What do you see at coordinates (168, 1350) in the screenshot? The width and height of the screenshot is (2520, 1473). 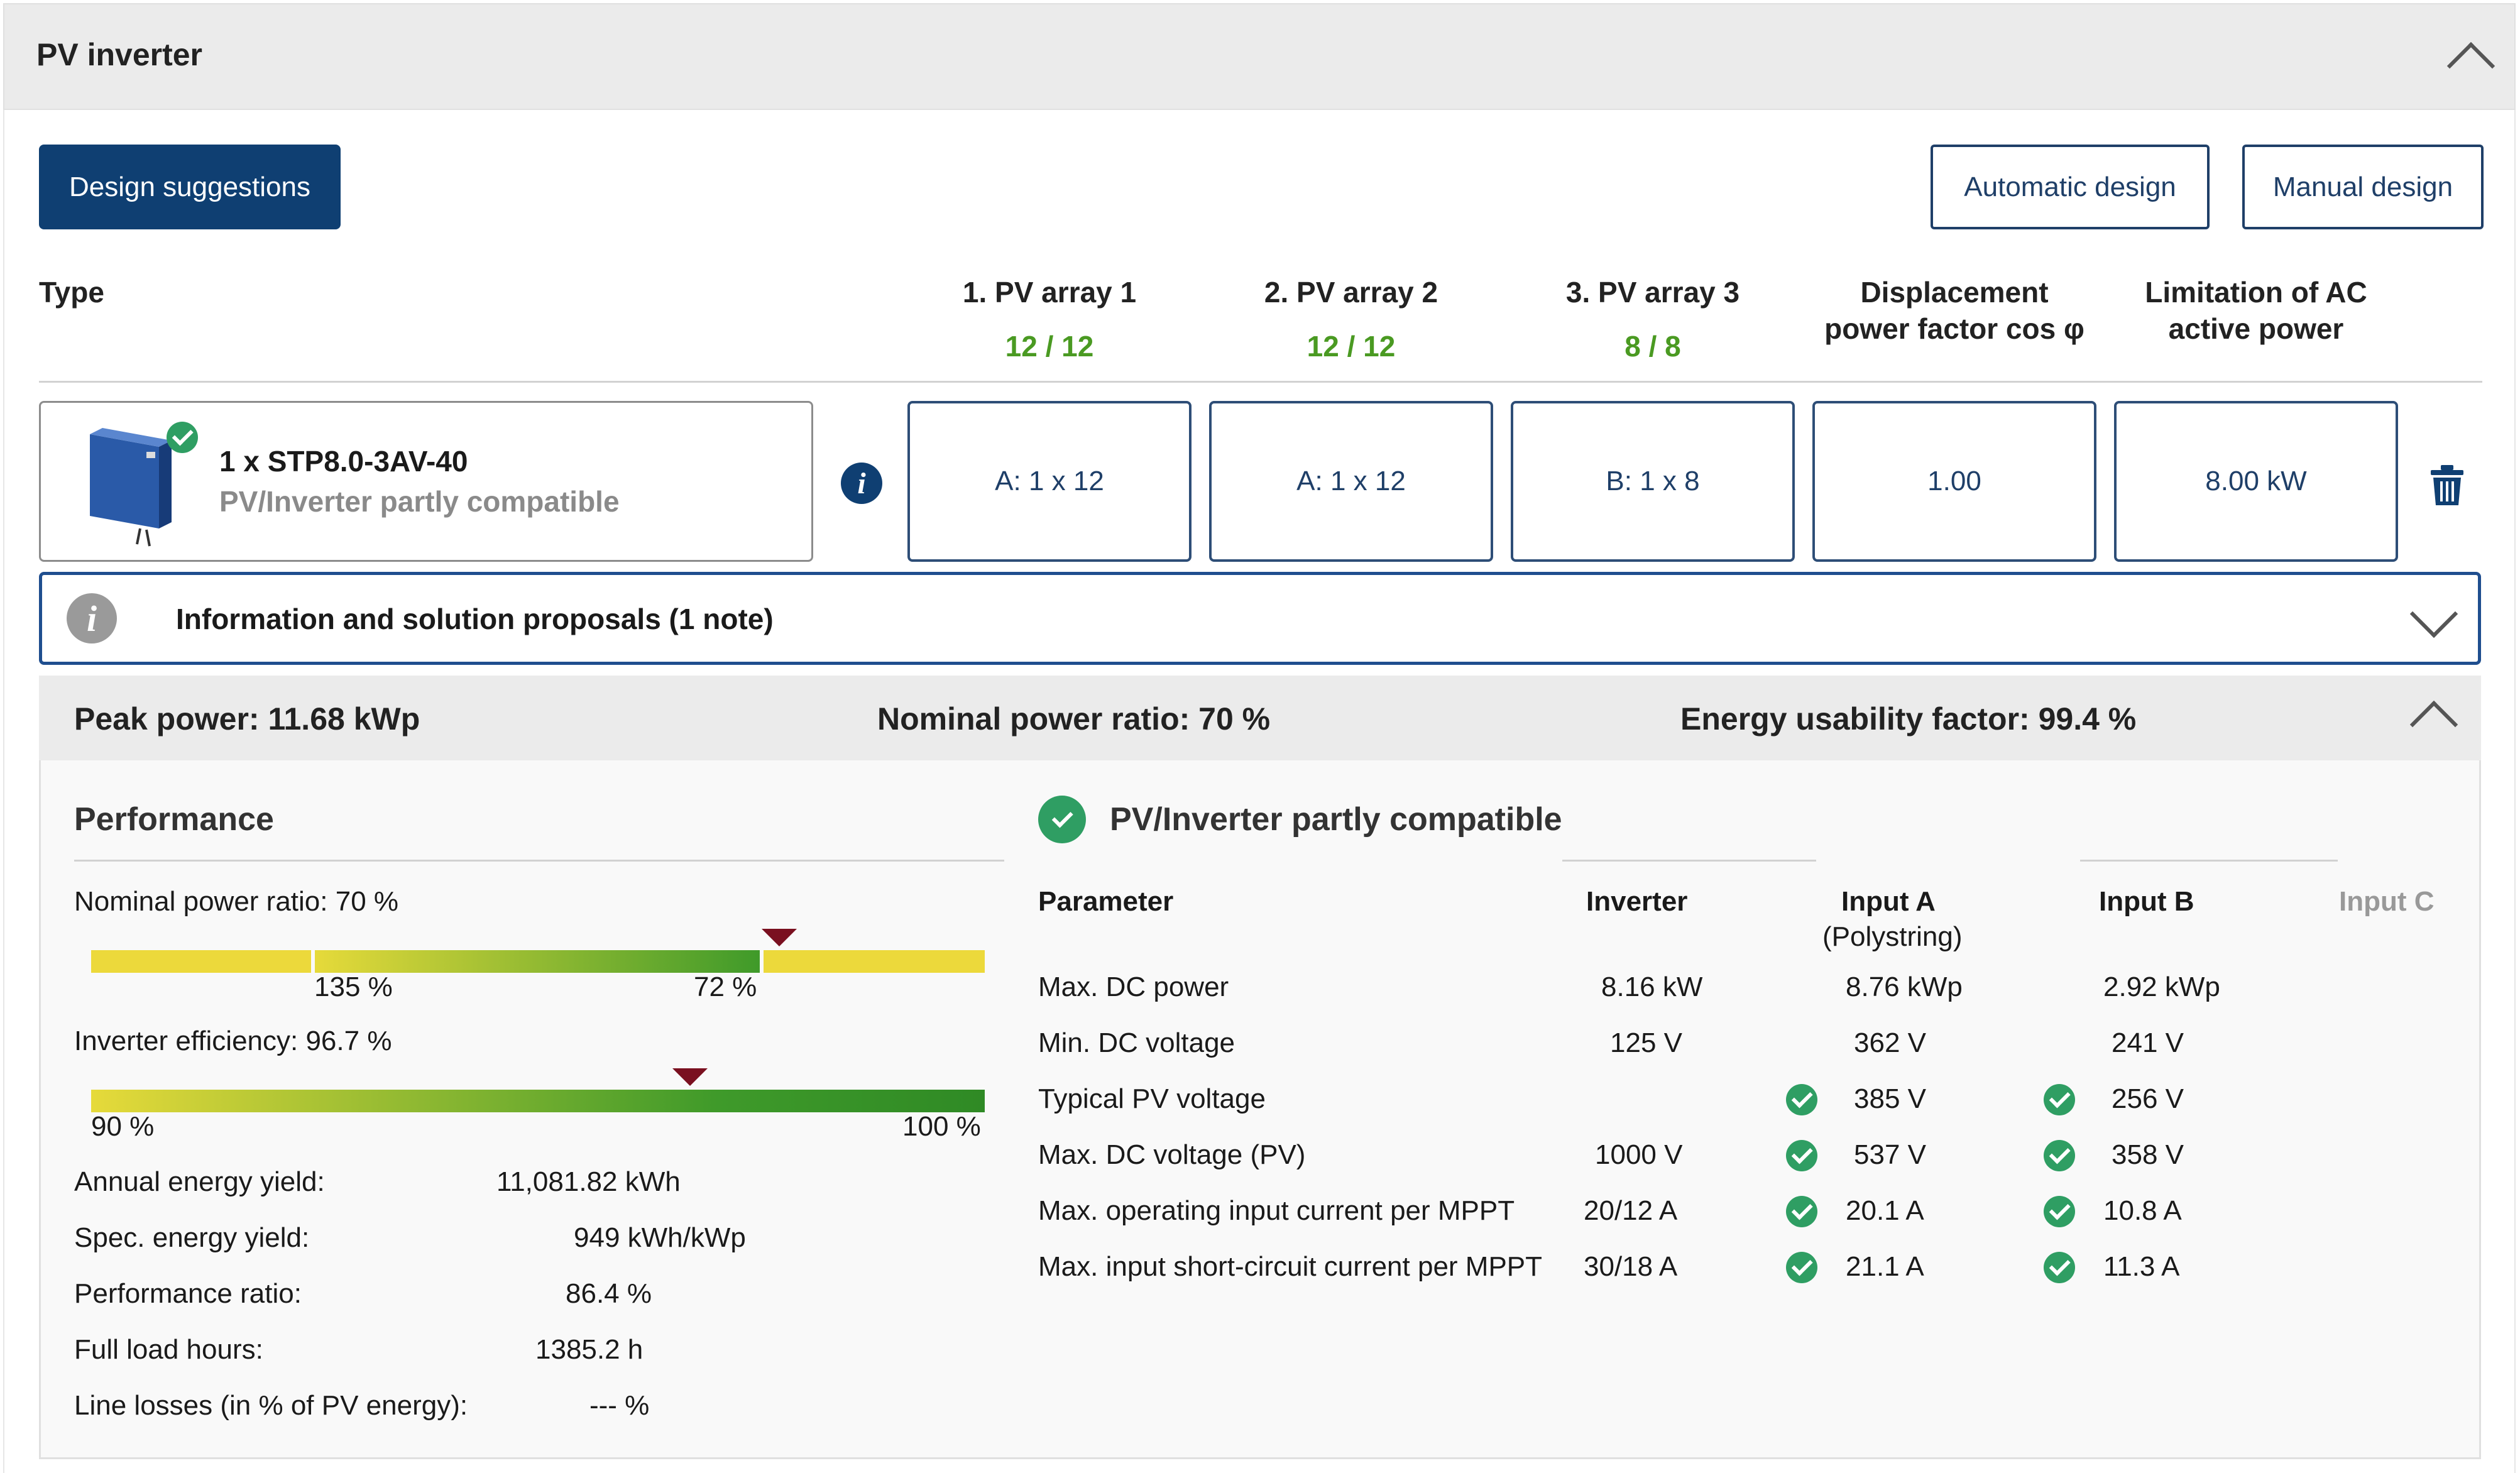 I see `perf-row-label: Full load hours:` at bounding box center [168, 1350].